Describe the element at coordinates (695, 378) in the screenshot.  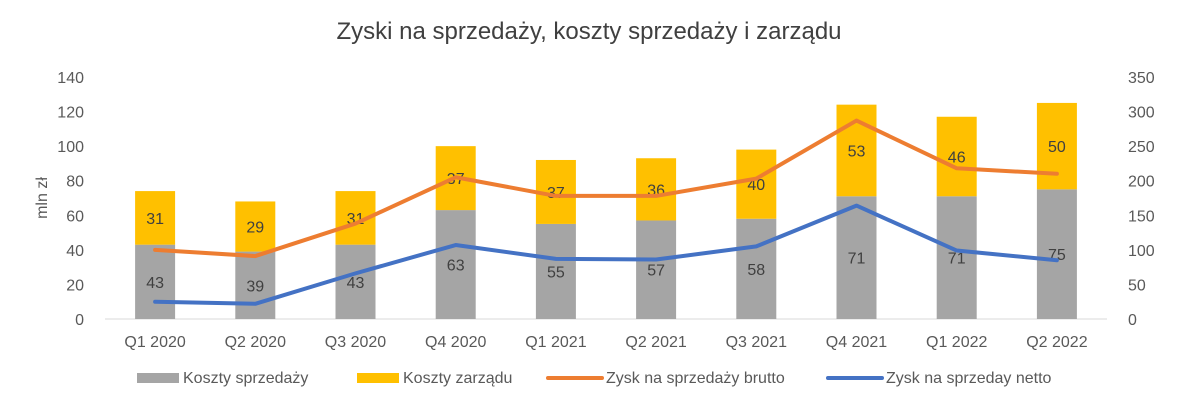
I see `legend-label: Zysk na sprzedaży brutto` at that location.